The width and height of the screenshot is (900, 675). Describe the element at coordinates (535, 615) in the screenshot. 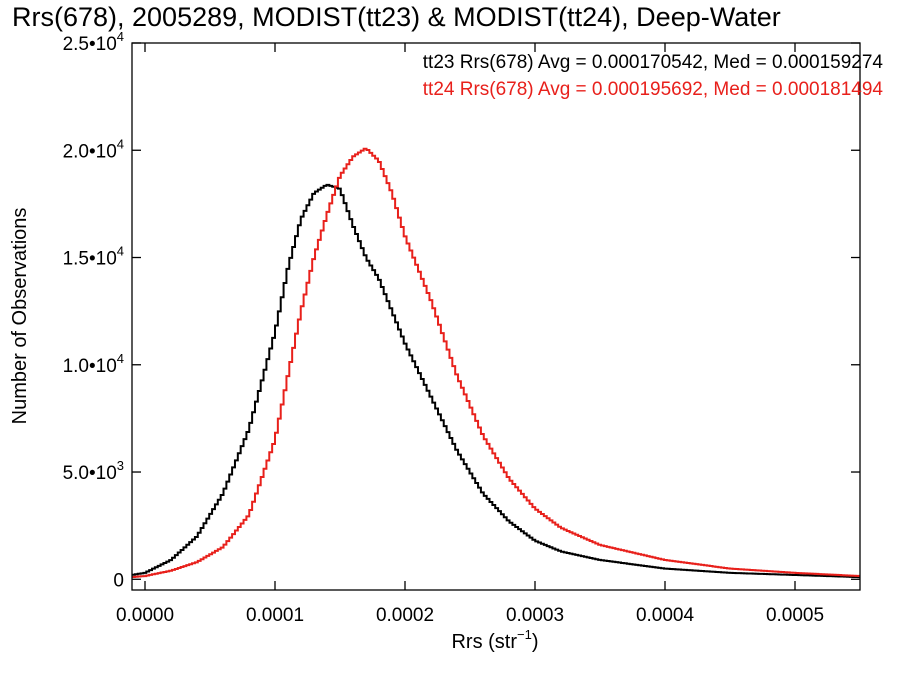

I see `x-tick-label-3: 0.0003` at that location.